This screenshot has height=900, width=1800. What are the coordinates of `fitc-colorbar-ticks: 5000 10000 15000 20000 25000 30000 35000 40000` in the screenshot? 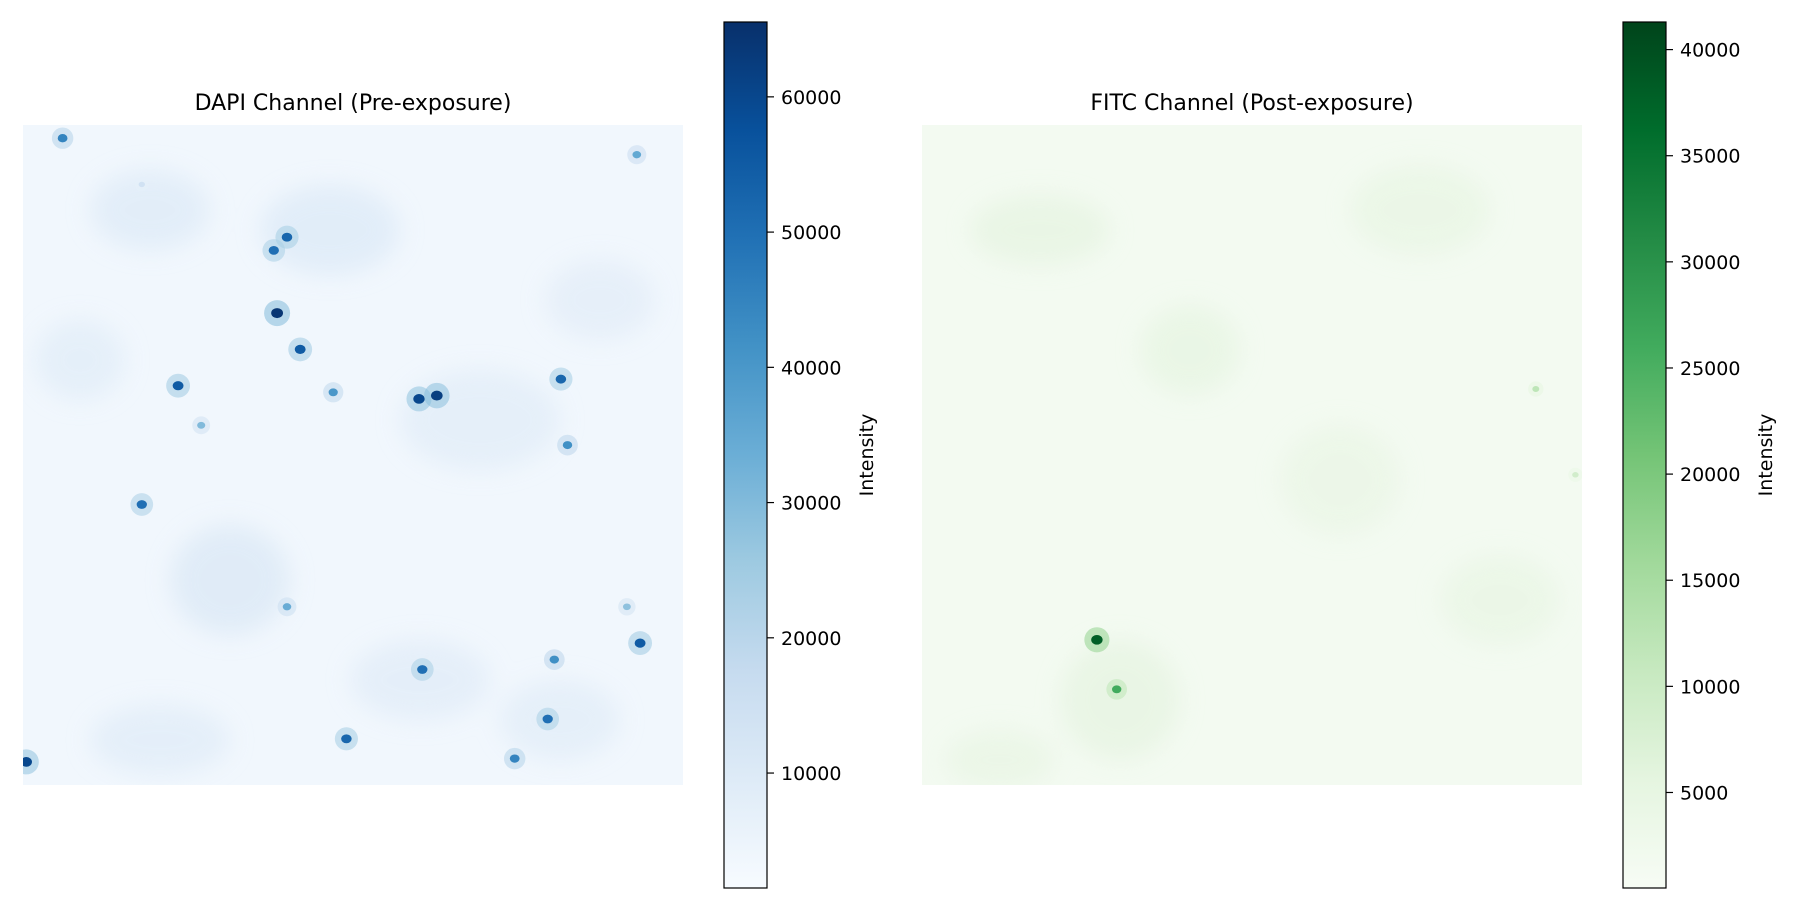 It's located at (1703, 422).